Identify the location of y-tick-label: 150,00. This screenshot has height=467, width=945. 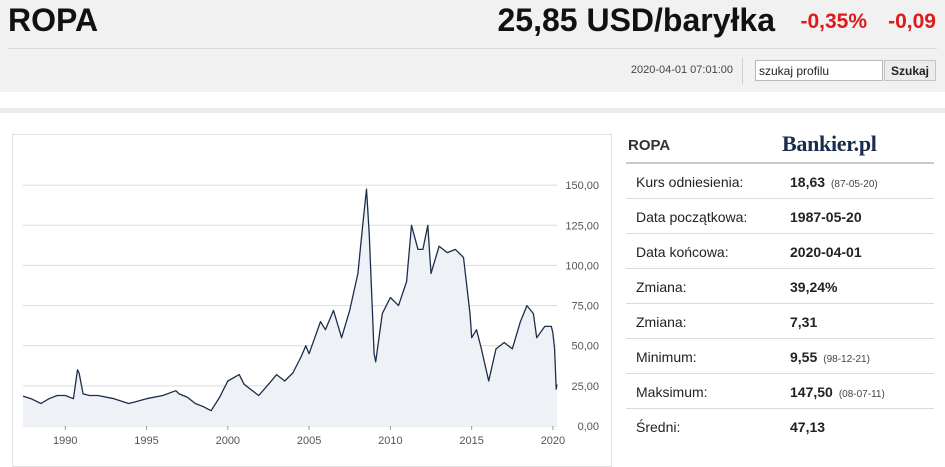
(582, 186).